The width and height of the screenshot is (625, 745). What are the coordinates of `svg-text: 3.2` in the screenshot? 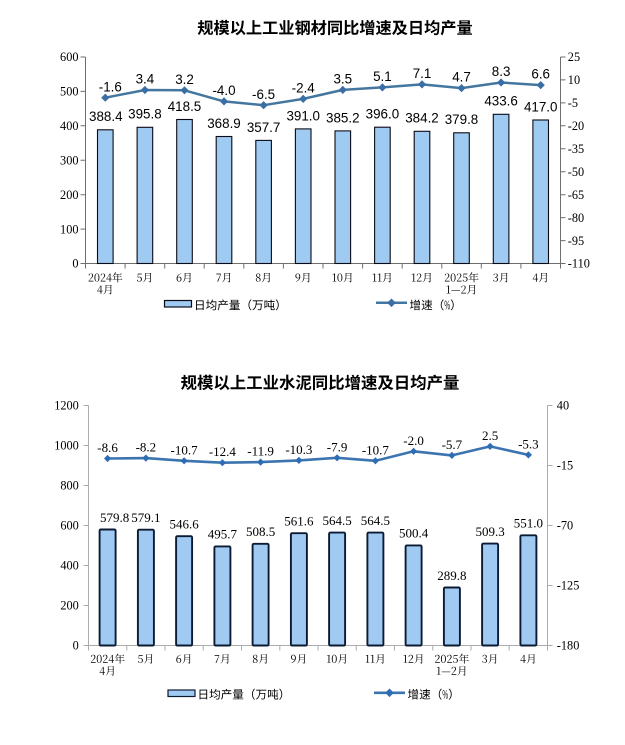 It's located at (184, 79).